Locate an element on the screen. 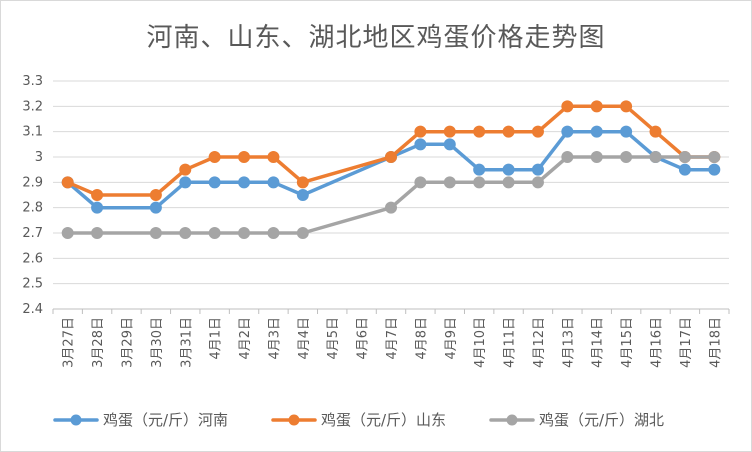 The width and height of the screenshot is (752, 452). y-tick-label: 2.8 is located at coordinates (32, 208).